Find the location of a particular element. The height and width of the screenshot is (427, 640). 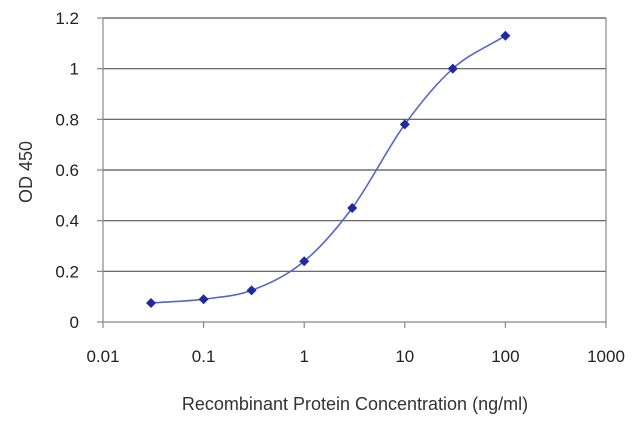

y-tick-label: 0.4 is located at coordinates (67, 221).